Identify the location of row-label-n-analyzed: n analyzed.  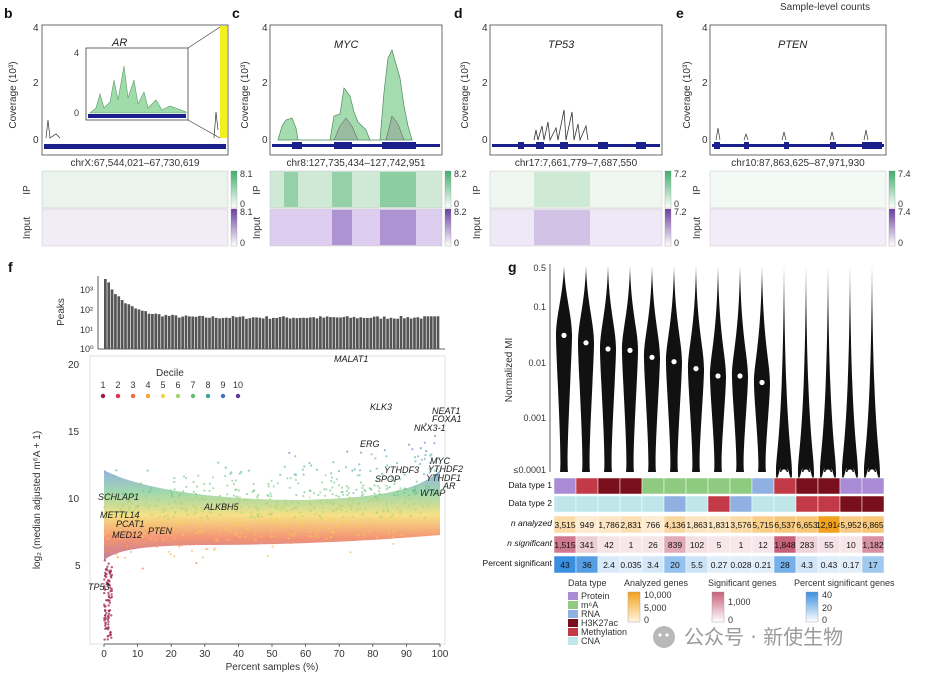
(531, 523).